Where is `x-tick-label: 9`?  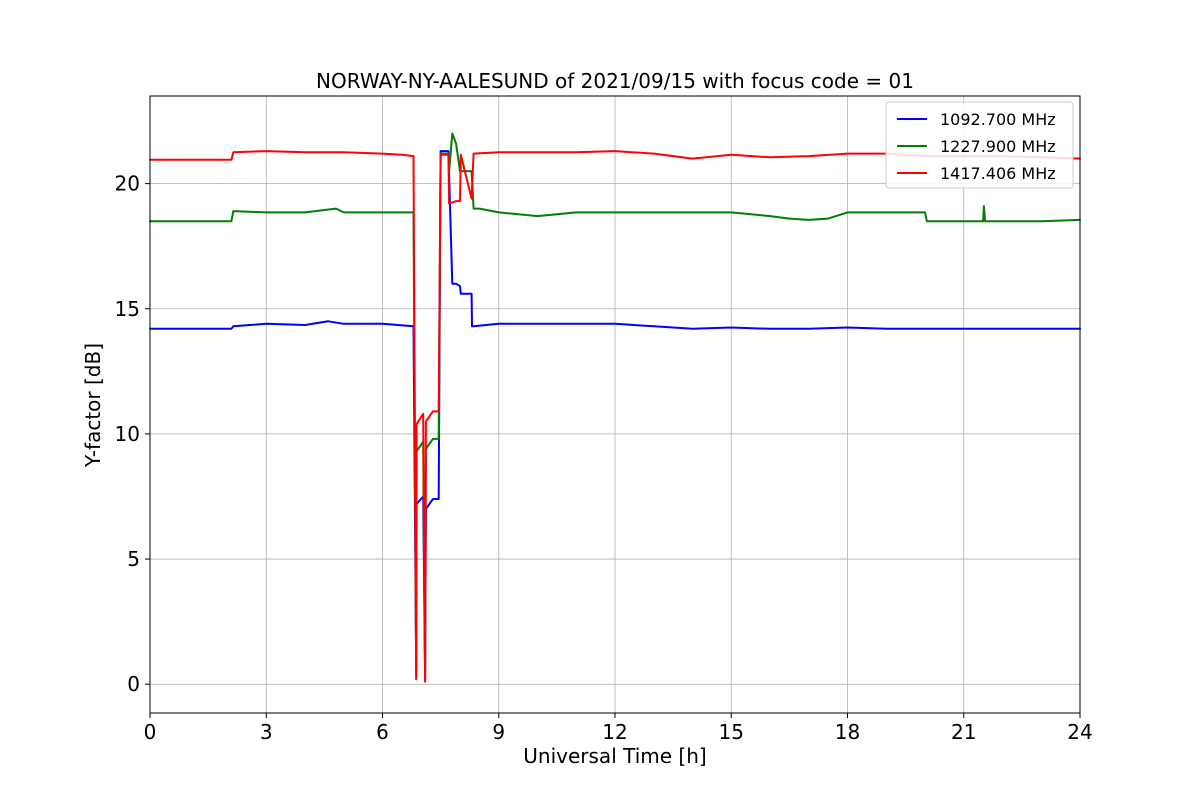
x-tick-label: 9 is located at coordinates (498, 732).